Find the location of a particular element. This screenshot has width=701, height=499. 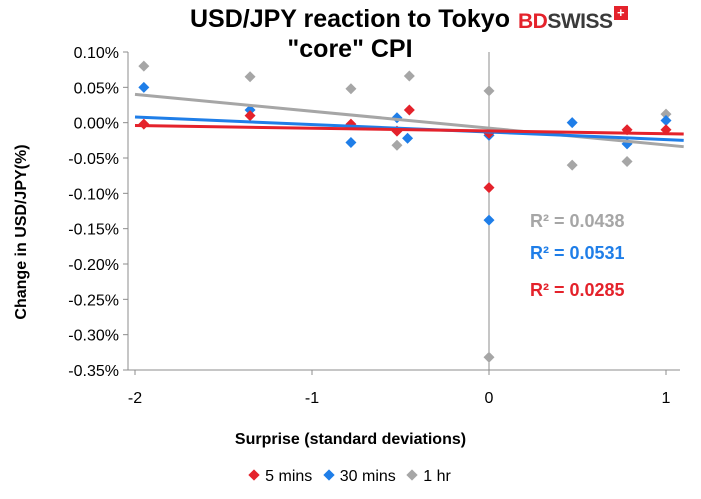

trendline-1hr is located at coordinates (409, 120).